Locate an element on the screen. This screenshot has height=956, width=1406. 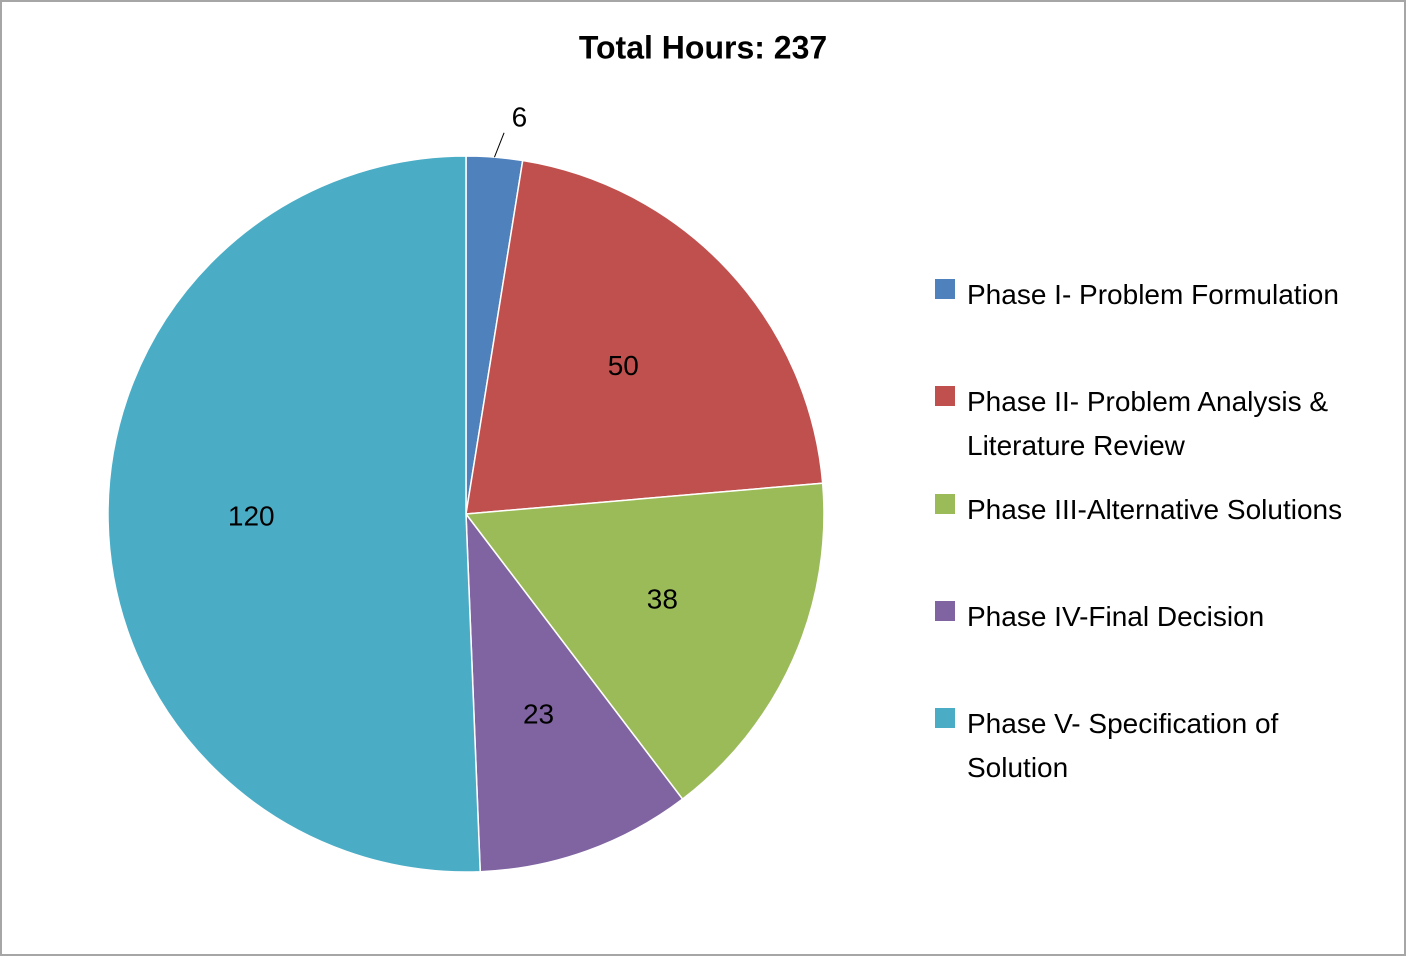
legend-item: Phase III-Alternative Solutions is located at coordinates (1155, 510).